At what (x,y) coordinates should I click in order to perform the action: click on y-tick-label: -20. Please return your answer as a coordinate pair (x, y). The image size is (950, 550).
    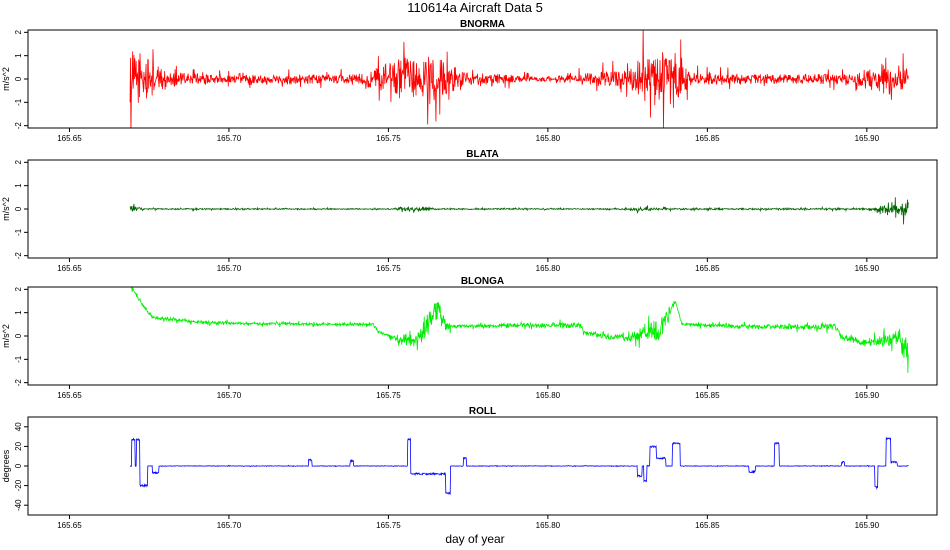
    Looking at the image, I should click on (18, 485).